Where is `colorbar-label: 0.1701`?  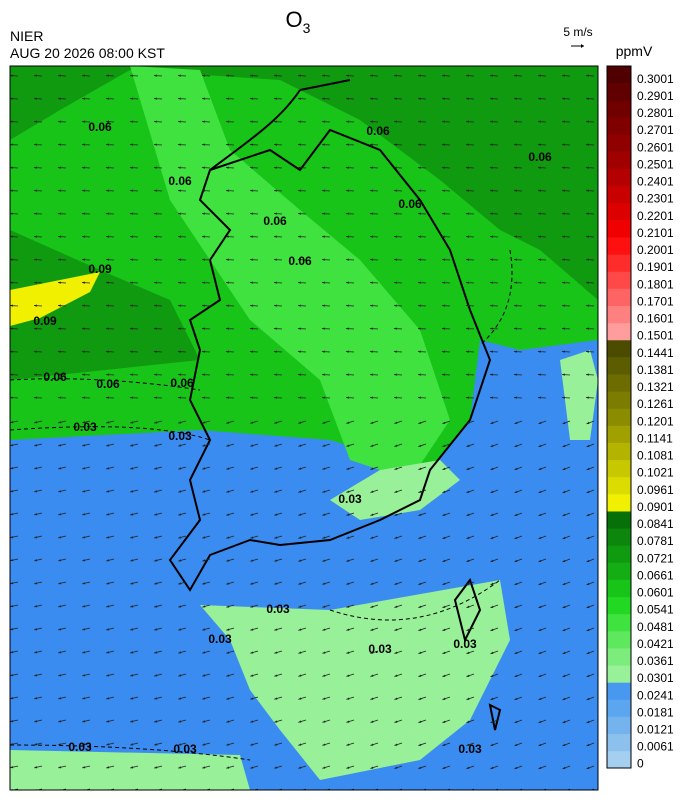 colorbar-label: 0.1701 is located at coordinates (655, 301).